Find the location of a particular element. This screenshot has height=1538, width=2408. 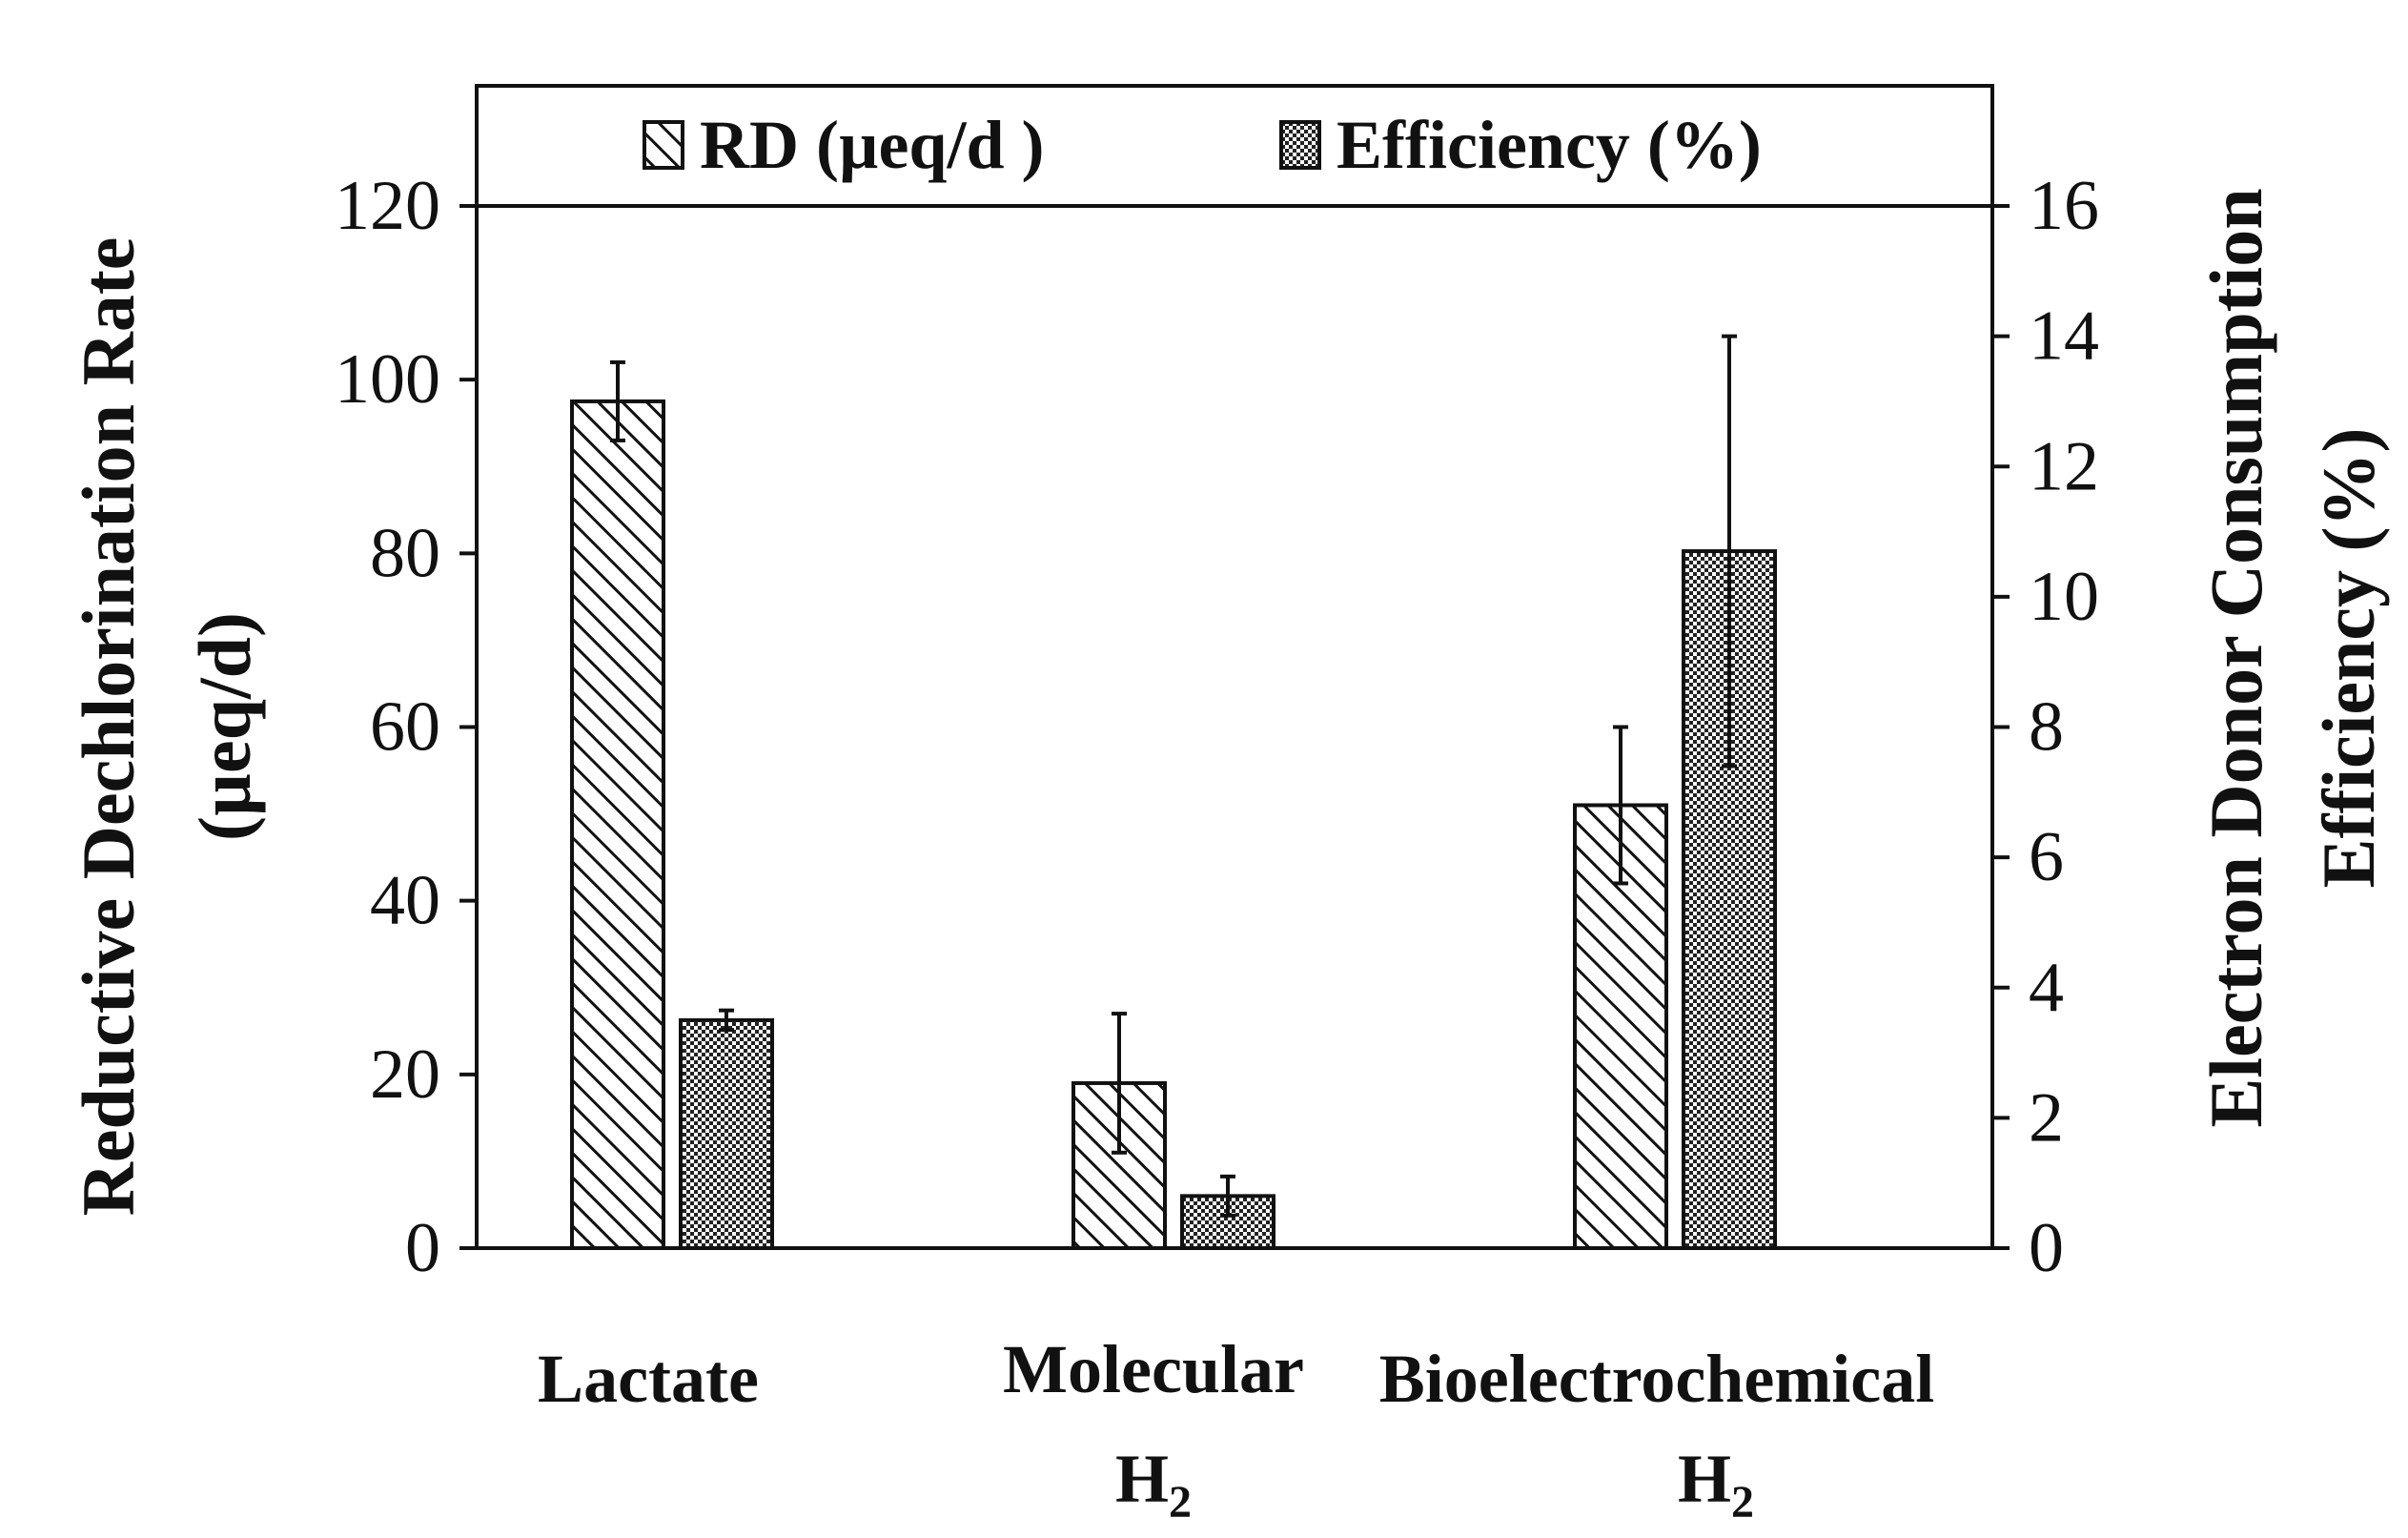

left-tick-label: 60 is located at coordinates (405, 728).